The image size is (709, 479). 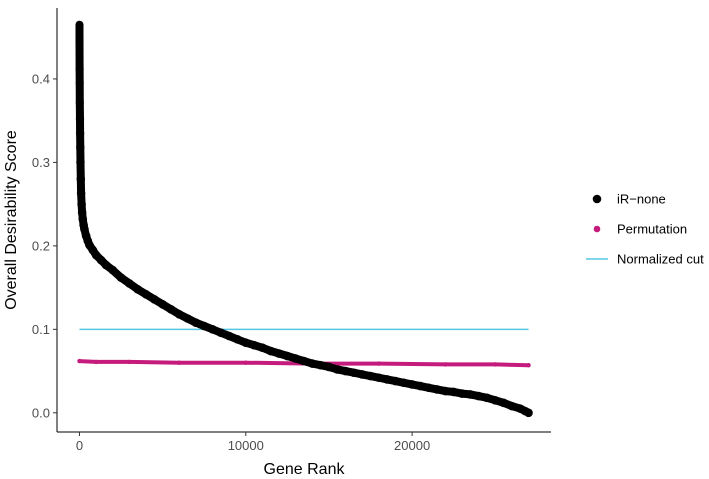 What do you see at coordinates (305, 469) in the screenshot?
I see `x-axis-title: Gene Rank` at bounding box center [305, 469].